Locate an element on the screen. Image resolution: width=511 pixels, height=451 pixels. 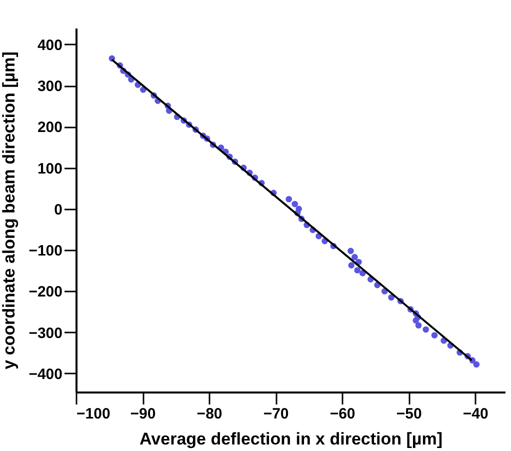
x-tick-label: −50 is located at coordinates (409, 414).